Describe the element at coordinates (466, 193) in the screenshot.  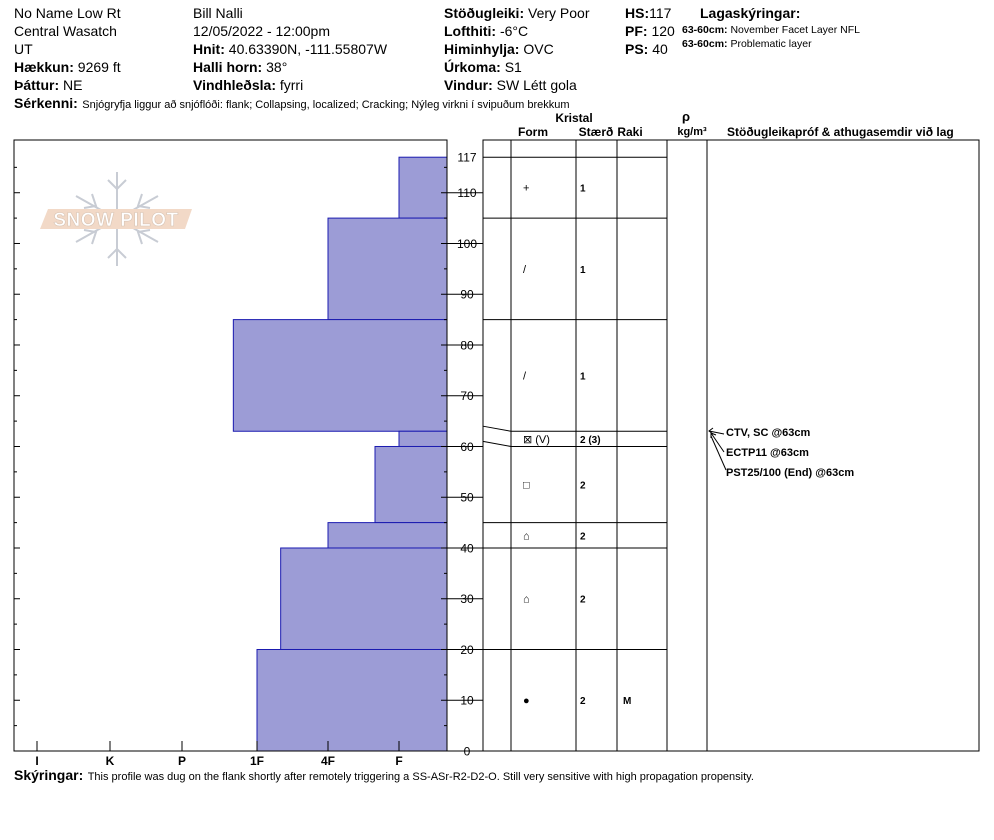
I see `depth-tick-label: 110` at that location.